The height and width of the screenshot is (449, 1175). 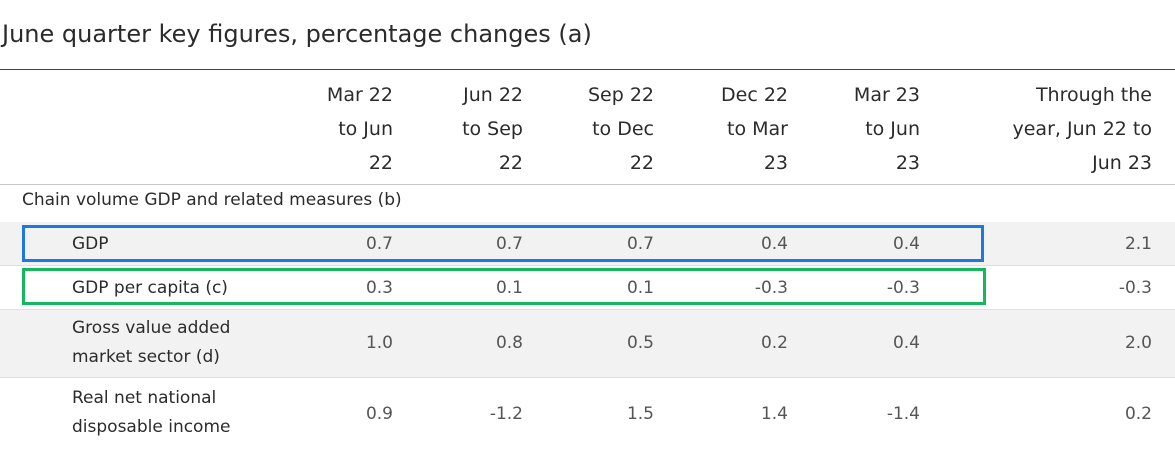 I want to click on col-header-line: Mar 22, so click(x=359, y=95).